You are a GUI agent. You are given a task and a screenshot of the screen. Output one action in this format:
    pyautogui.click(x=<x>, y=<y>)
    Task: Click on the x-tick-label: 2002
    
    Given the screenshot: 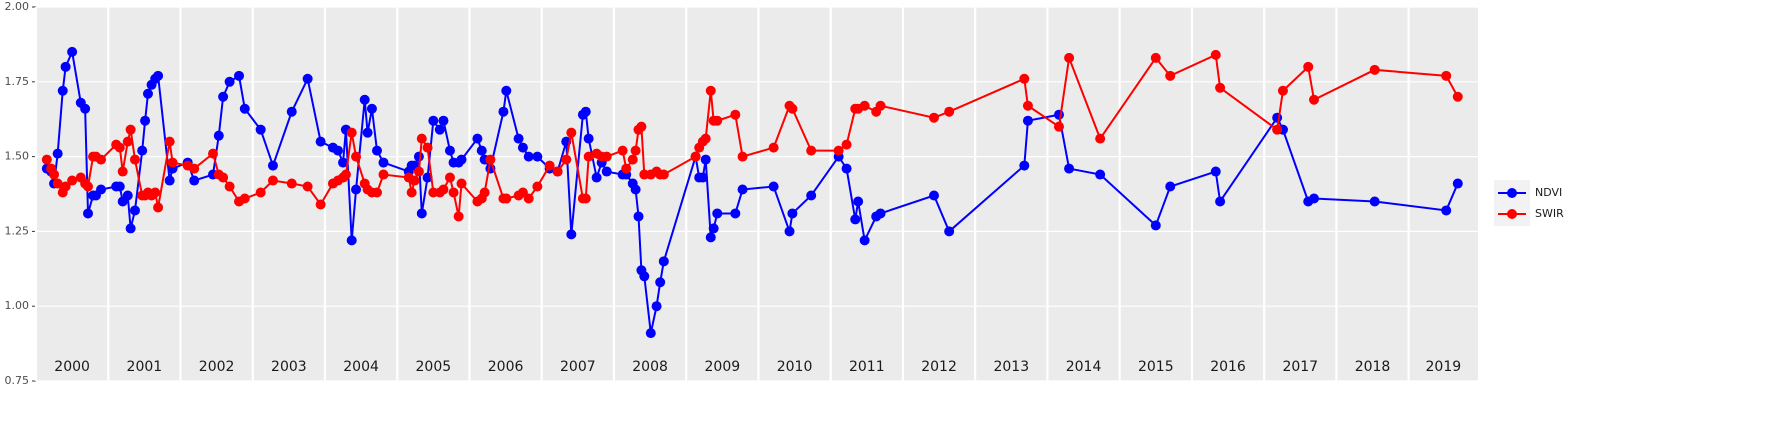 What is the action you would take?
    pyautogui.click(x=217, y=367)
    